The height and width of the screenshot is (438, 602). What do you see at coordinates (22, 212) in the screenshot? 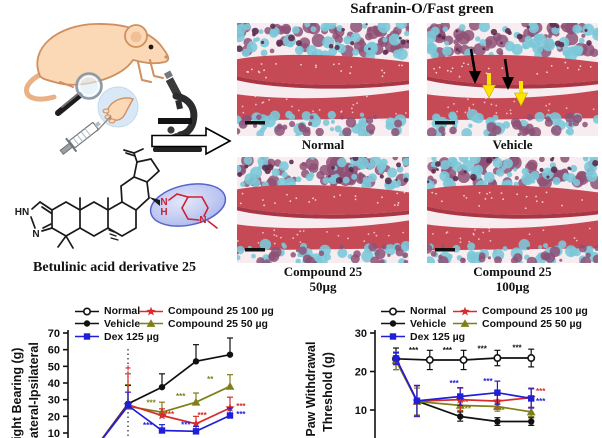
I see `atom-label-hn: HN` at bounding box center [22, 212].